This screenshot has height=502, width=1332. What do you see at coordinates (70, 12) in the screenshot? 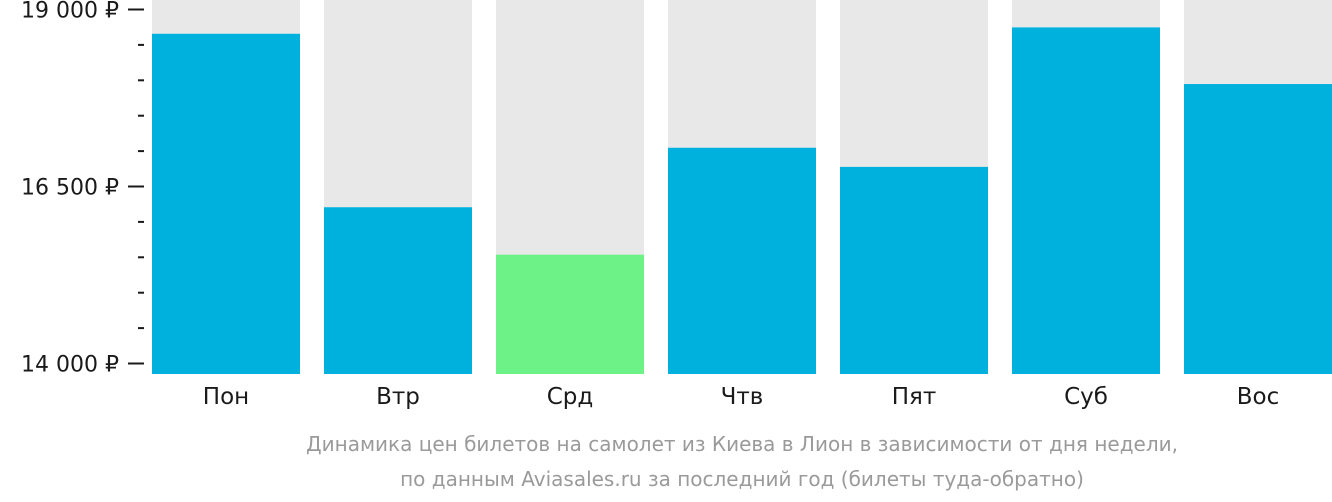
I see `y-tick-label: 19 000 ₽` at bounding box center [70, 12].